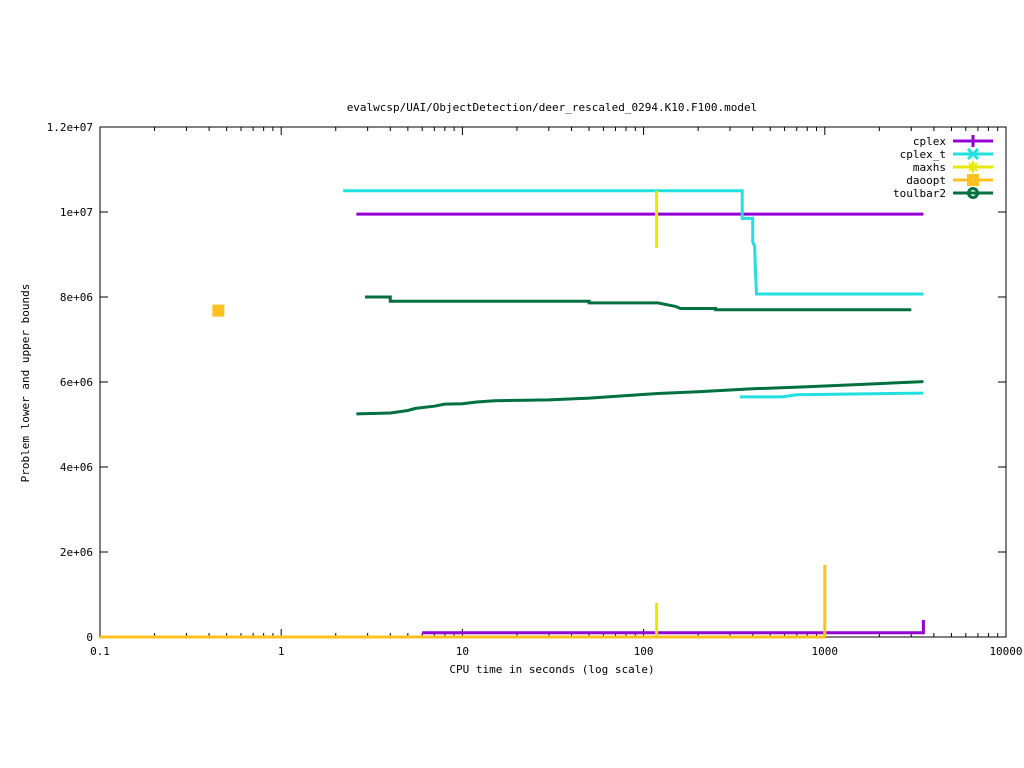  Describe the element at coordinates (70, 127) in the screenshot. I see `y-tick-label: 1.2e+07` at that location.